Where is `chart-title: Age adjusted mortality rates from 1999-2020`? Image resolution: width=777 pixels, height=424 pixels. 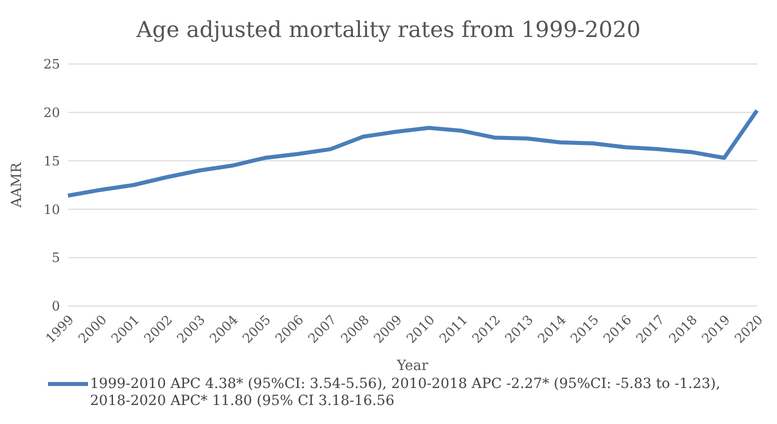
chart-title: Age adjusted mortality rates from 1999-2020 is located at coordinates (388, 31).